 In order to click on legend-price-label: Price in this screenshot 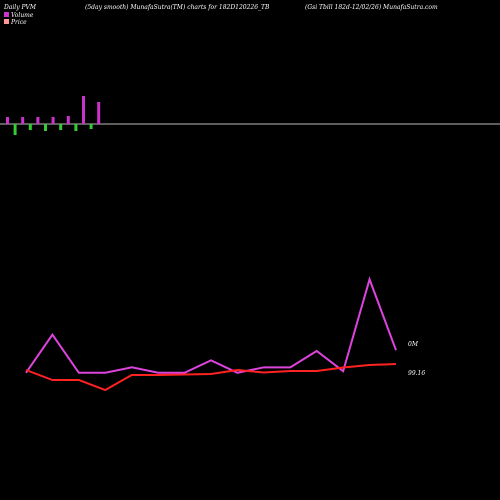, I will do `click(18, 22)`.